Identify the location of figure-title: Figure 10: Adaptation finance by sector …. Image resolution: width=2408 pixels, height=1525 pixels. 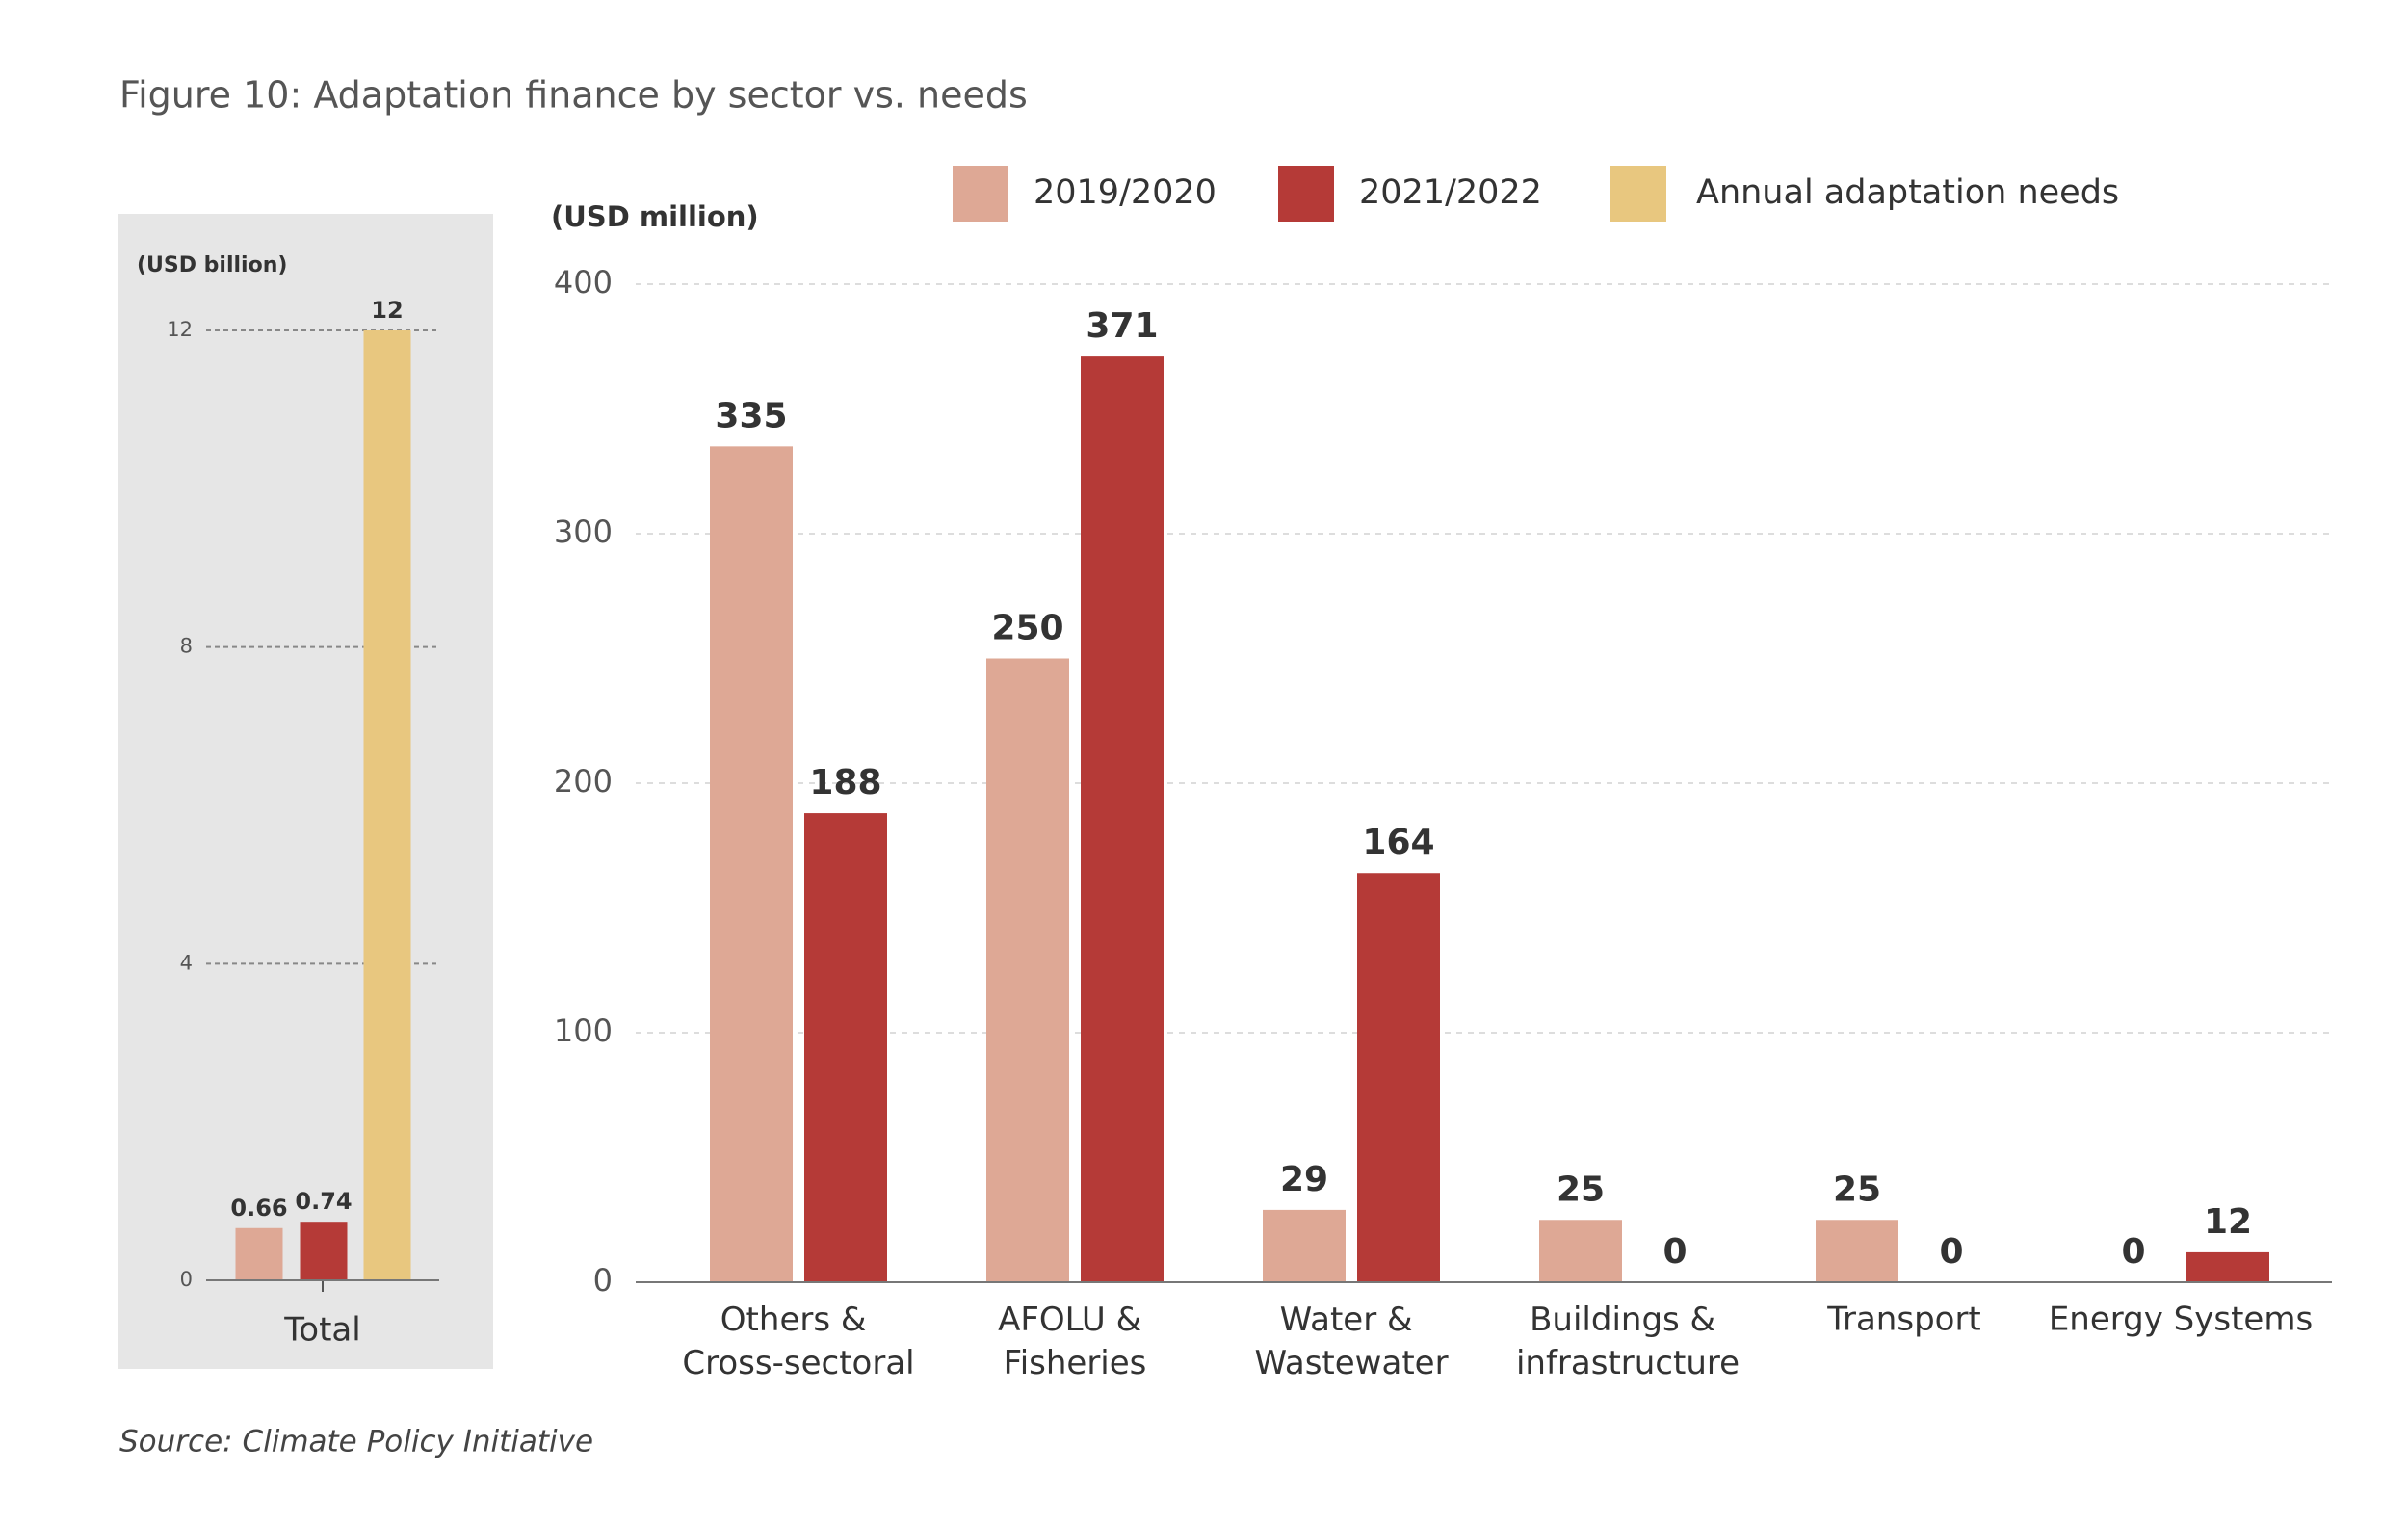
(573, 96).